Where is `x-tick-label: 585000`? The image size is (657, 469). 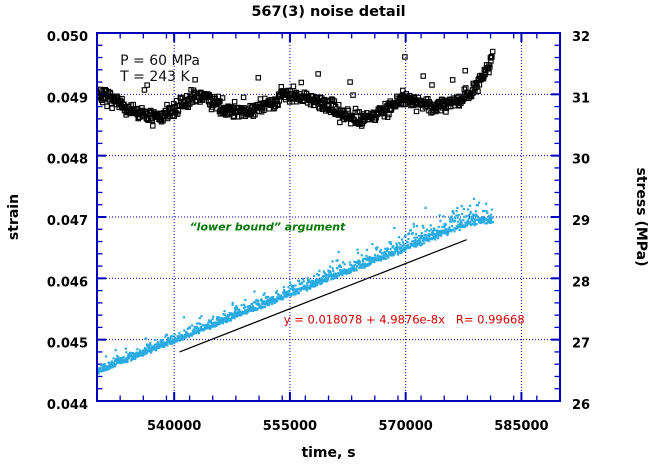 x-tick-label: 585000 is located at coordinates (521, 426).